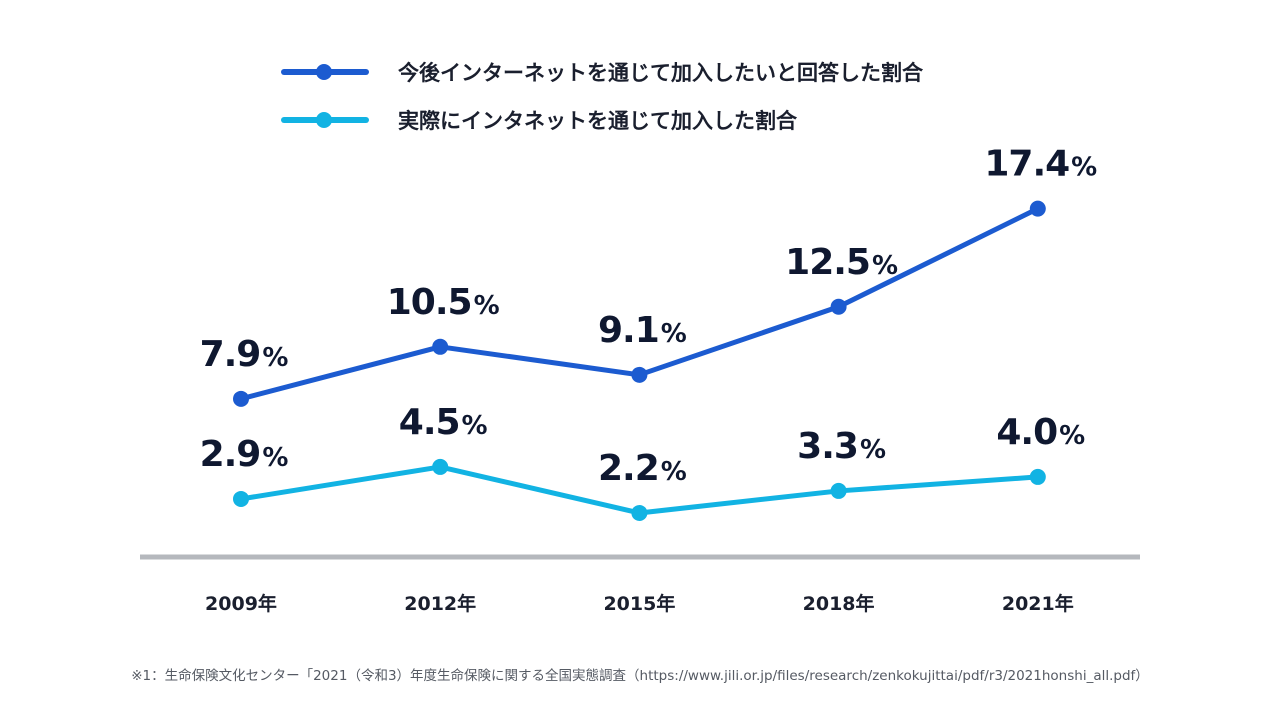 Image resolution: width=1280 pixels, height=717 pixels. Describe the element at coordinates (661, 73) in the screenshot. I see `legend-label: 今後インターネットを通じて加入したいと回答した割合` at that location.